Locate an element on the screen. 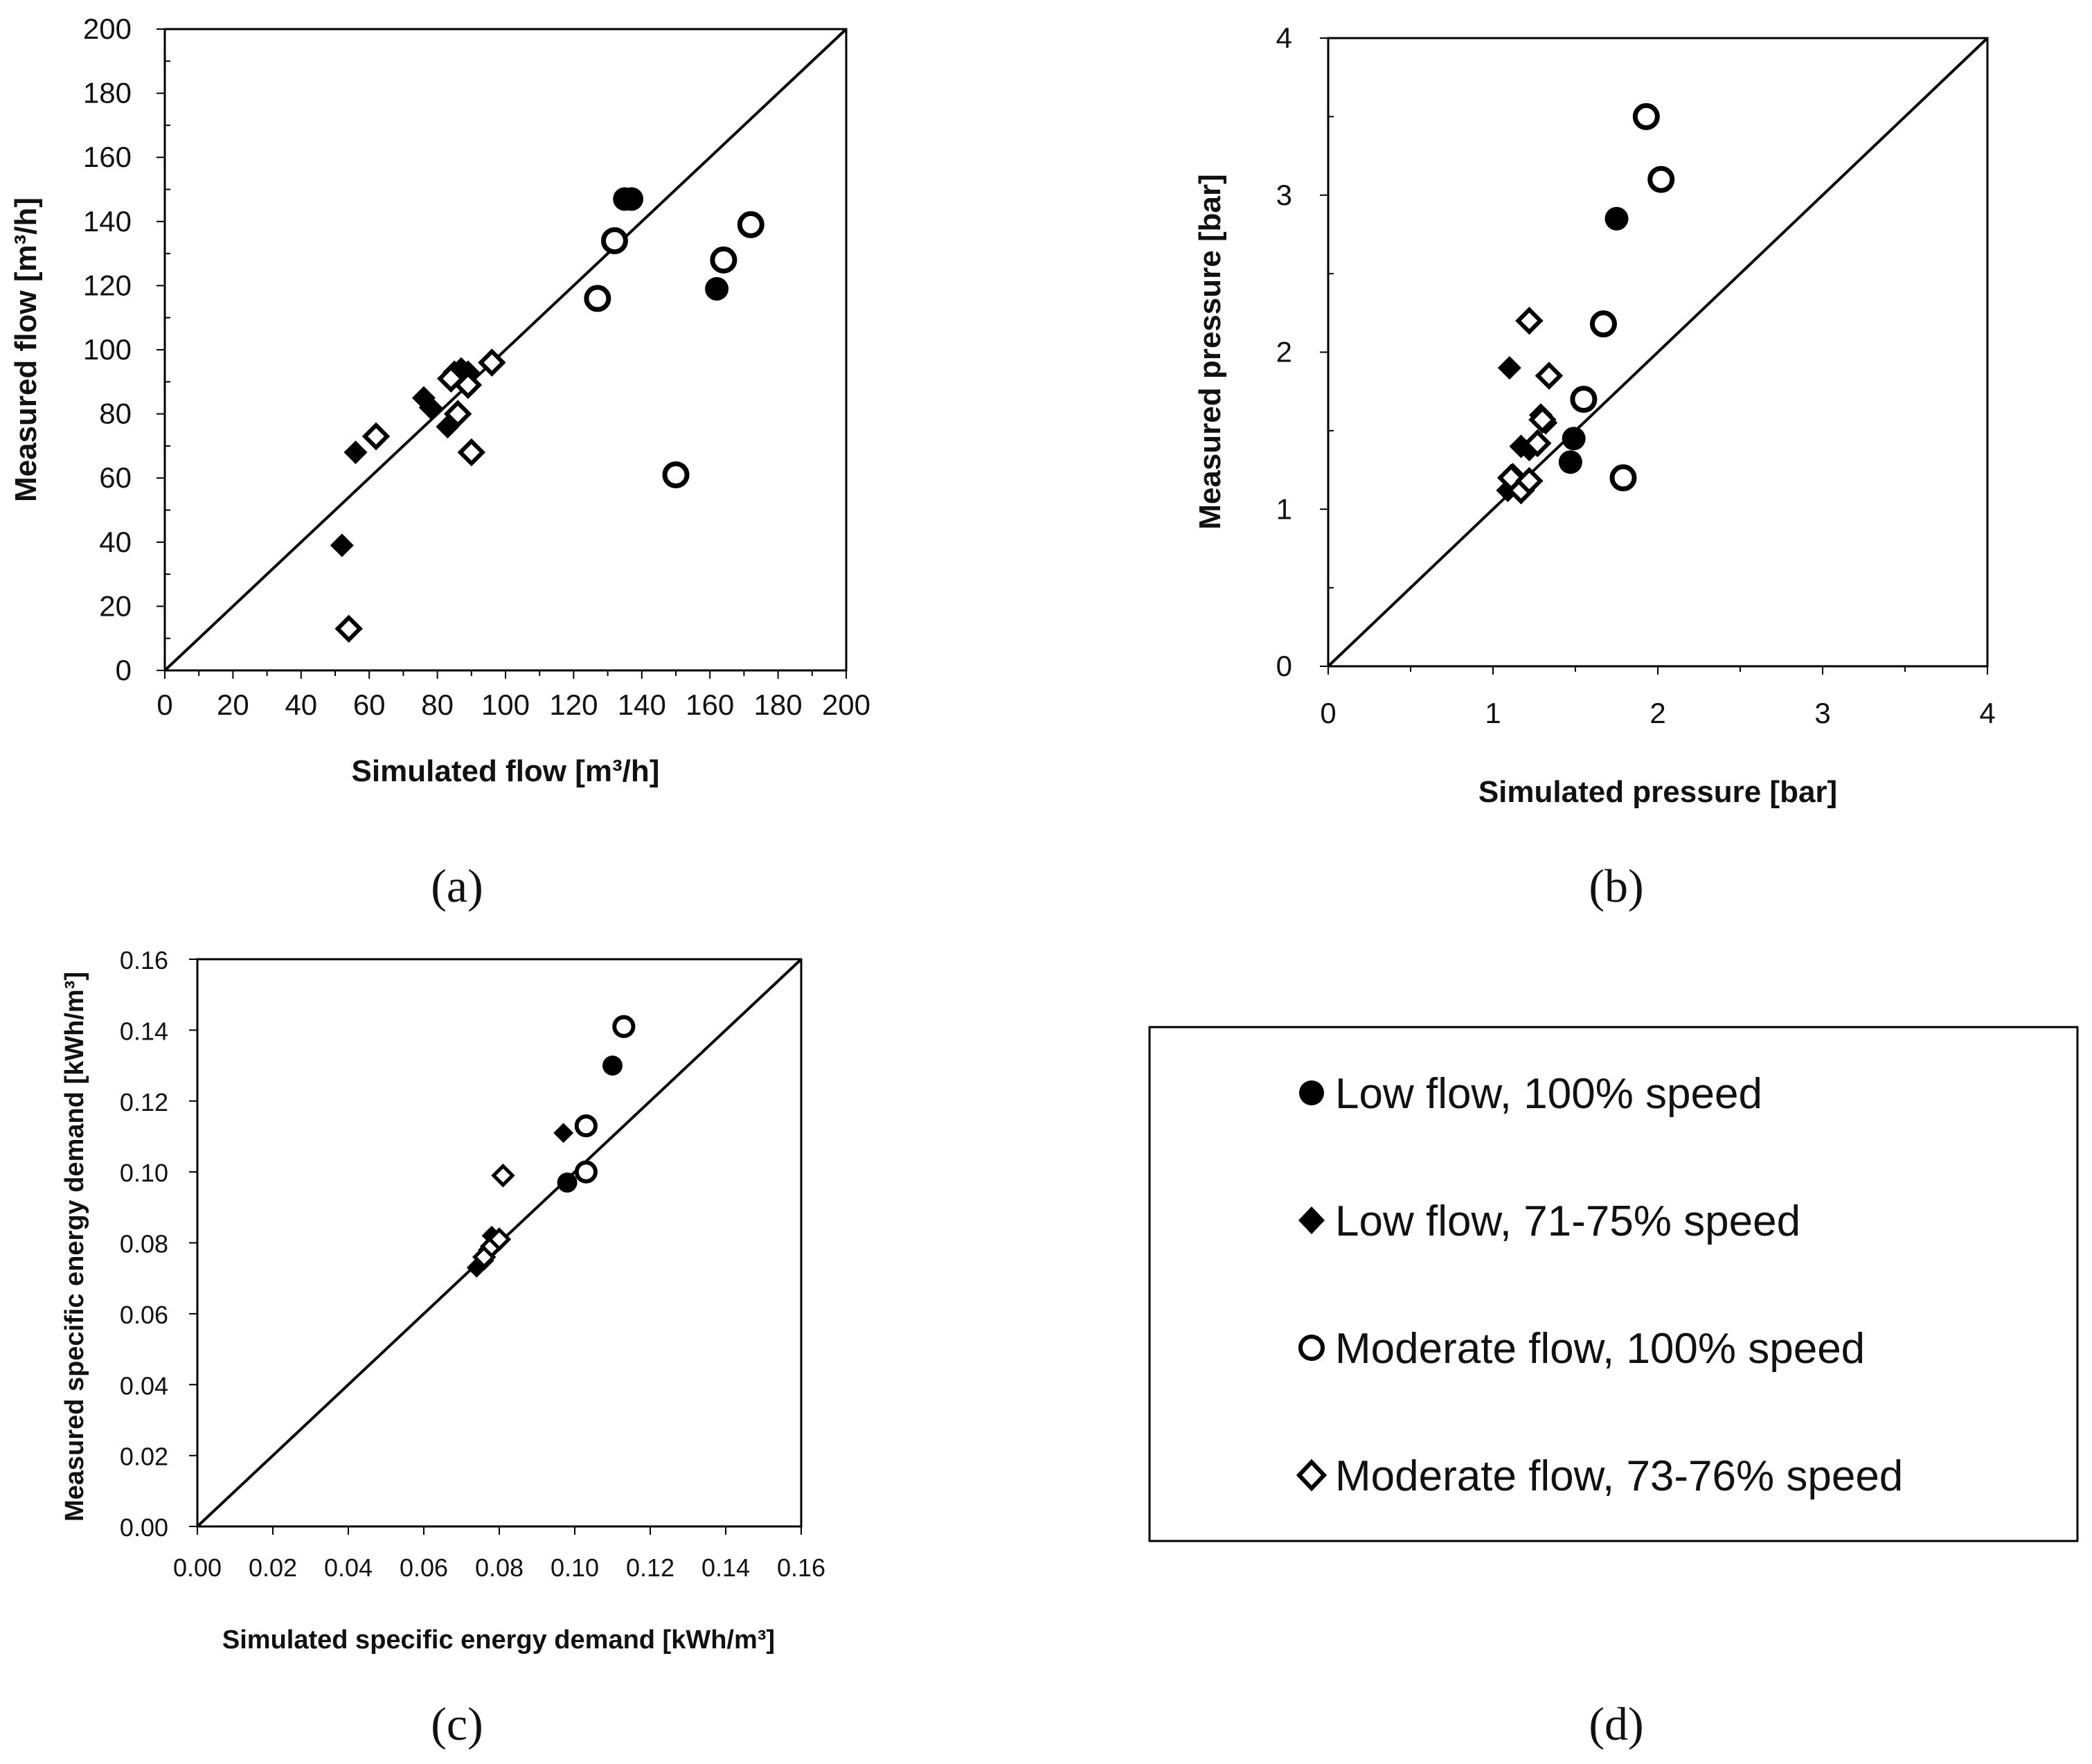 The width and height of the screenshot is (2092, 1764). y-tick-label: 0.16 is located at coordinates (144, 960).